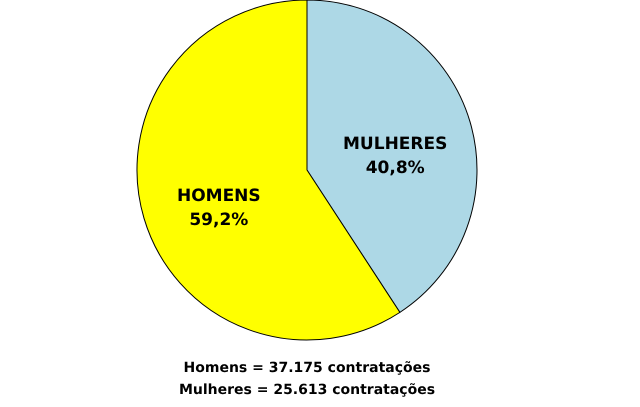  What do you see at coordinates (307, 390) in the screenshot?
I see `text: Mulheres = 25.613 contratações` at bounding box center [307, 390].